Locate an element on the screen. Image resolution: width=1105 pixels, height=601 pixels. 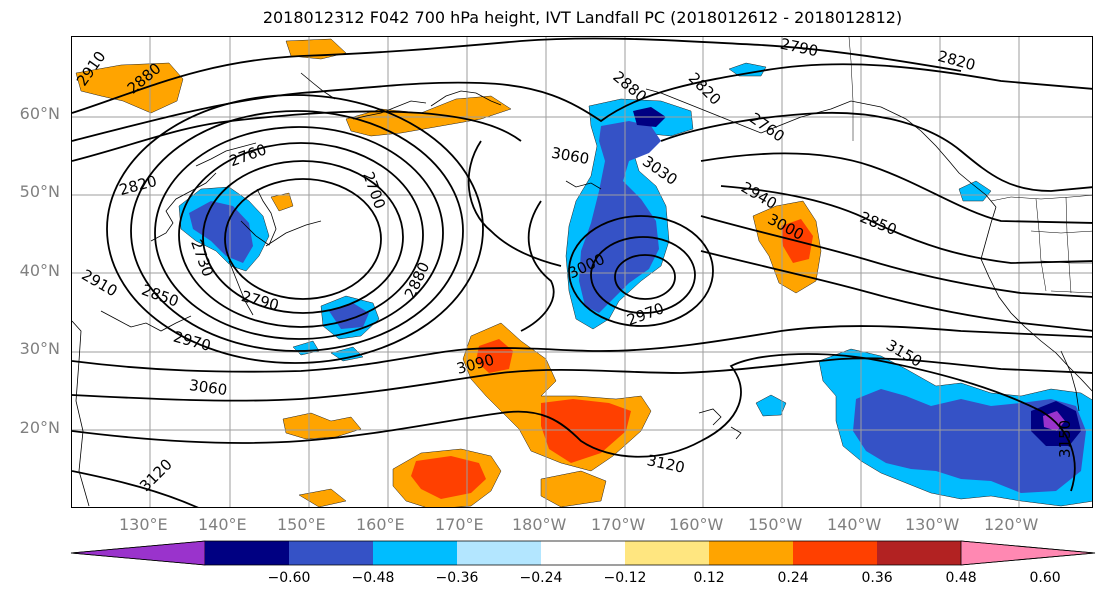
contour-label: 2940 is located at coordinates (759, 195).